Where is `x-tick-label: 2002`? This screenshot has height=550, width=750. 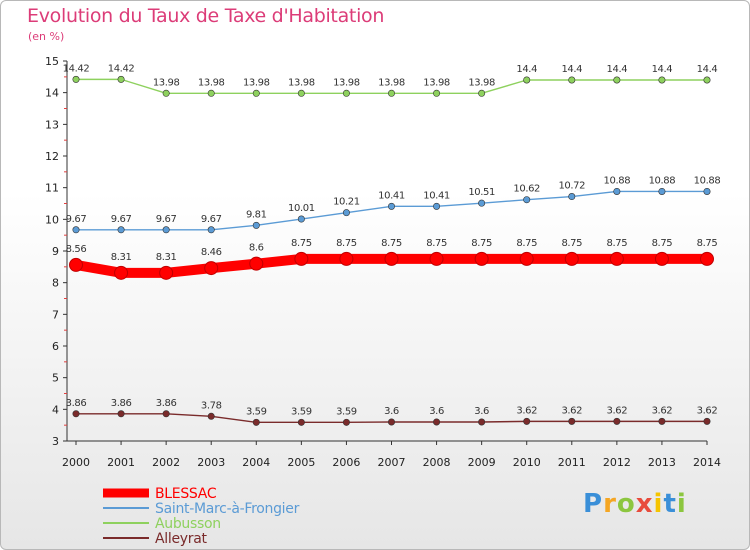
x-tick-label: 2002 is located at coordinates (166, 462).